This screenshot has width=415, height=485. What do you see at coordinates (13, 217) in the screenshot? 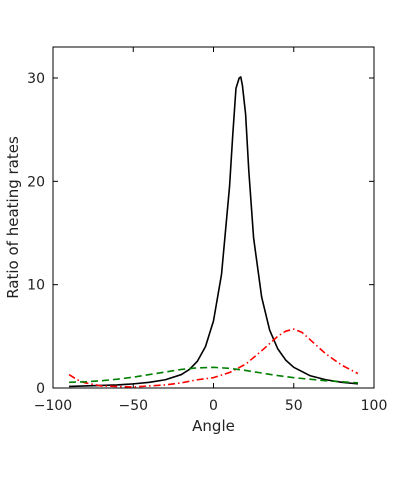
I see `y-axis-label: Ratio of heating rates` at bounding box center [13, 217].